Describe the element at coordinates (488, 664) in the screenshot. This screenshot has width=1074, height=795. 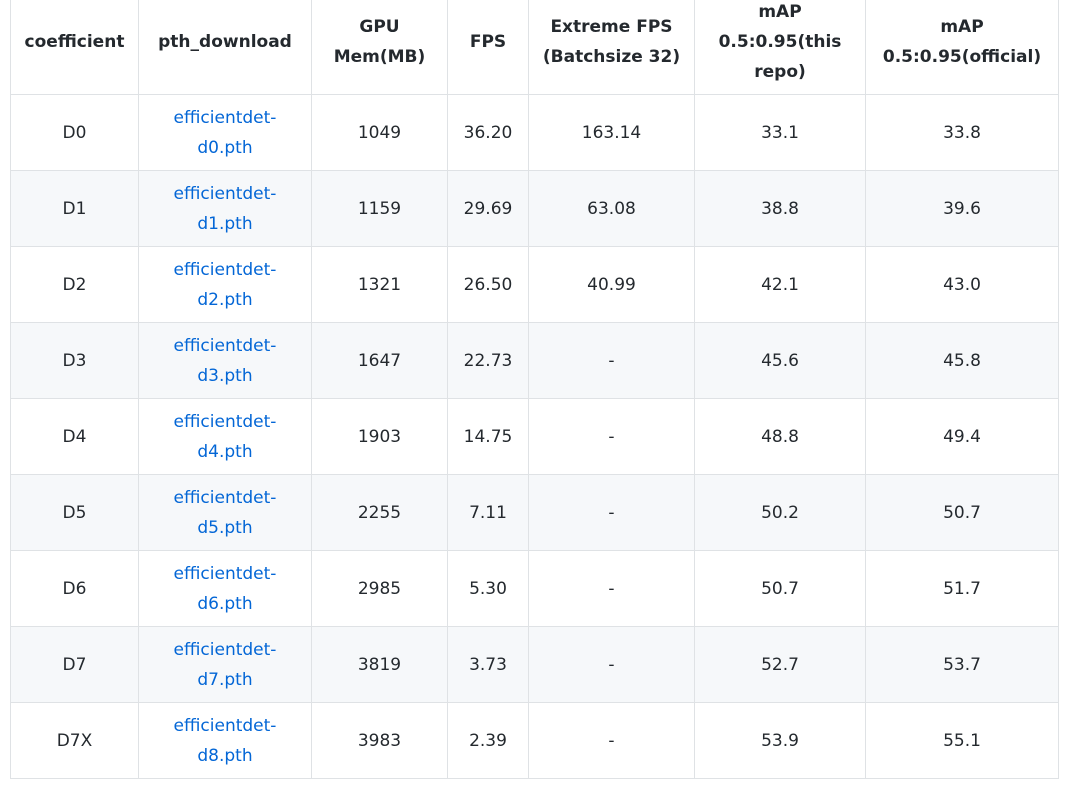
I see `fps-cell: 3.73` at that location.